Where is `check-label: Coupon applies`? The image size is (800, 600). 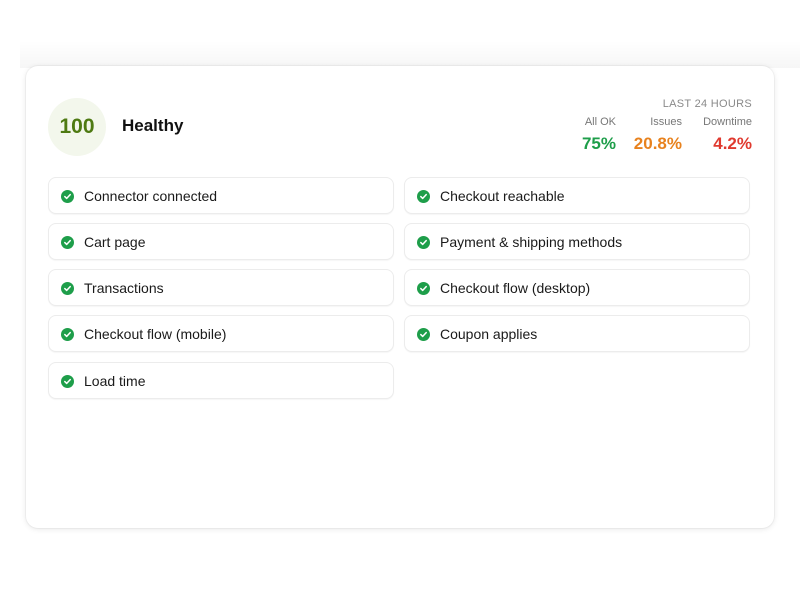 check-label: Coupon applies is located at coordinates (489, 334).